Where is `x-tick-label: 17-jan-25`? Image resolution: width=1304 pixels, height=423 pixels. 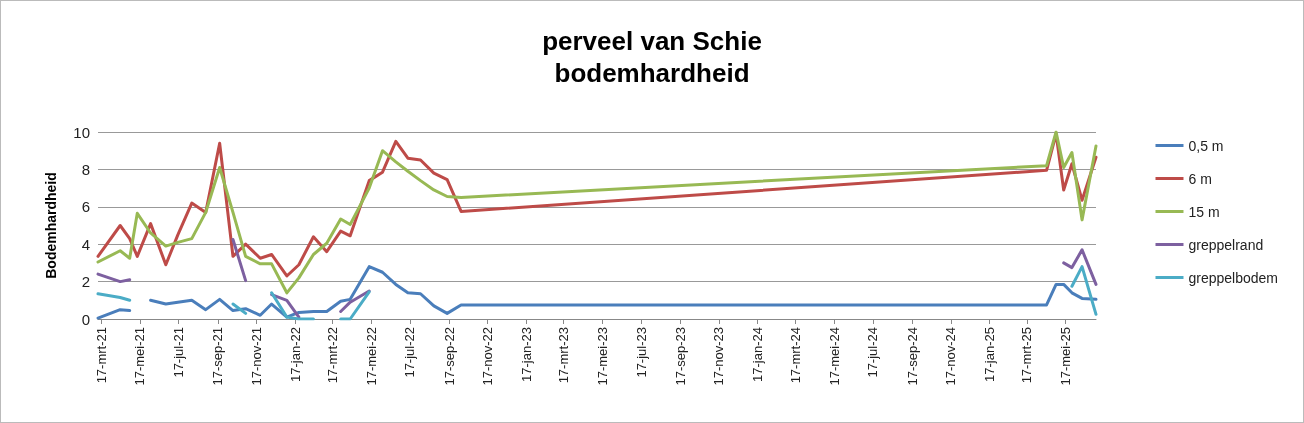 x-tick-label: 17-jan-25 is located at coordinates (990, 354).